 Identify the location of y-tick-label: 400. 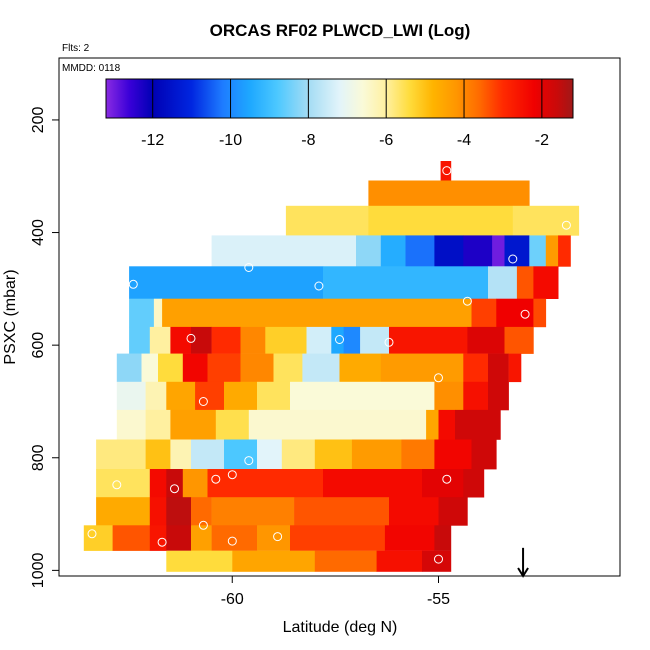
(38, 232).